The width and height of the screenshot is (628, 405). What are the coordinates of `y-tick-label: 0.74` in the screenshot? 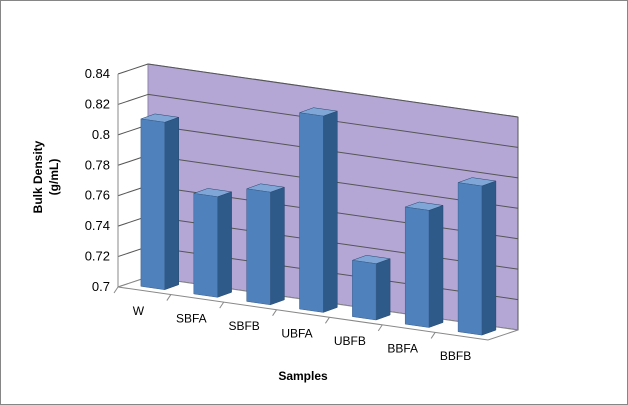 It's located at (97, 225).